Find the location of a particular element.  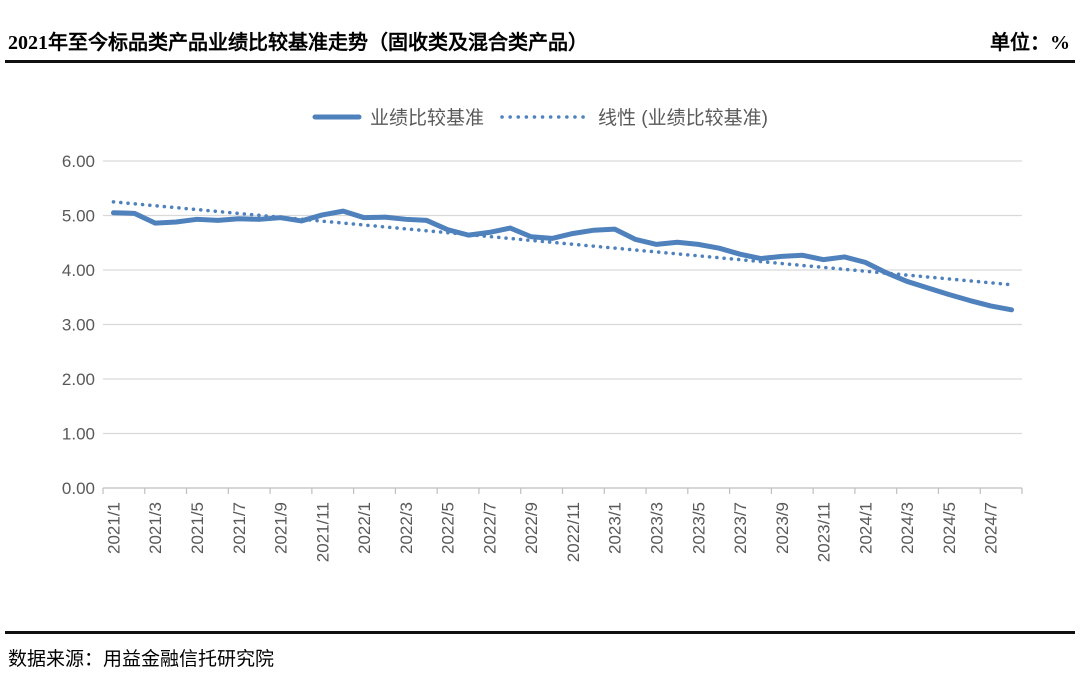

legend-label-series: 业绩比较基准 is located at coordinates (427, 118).